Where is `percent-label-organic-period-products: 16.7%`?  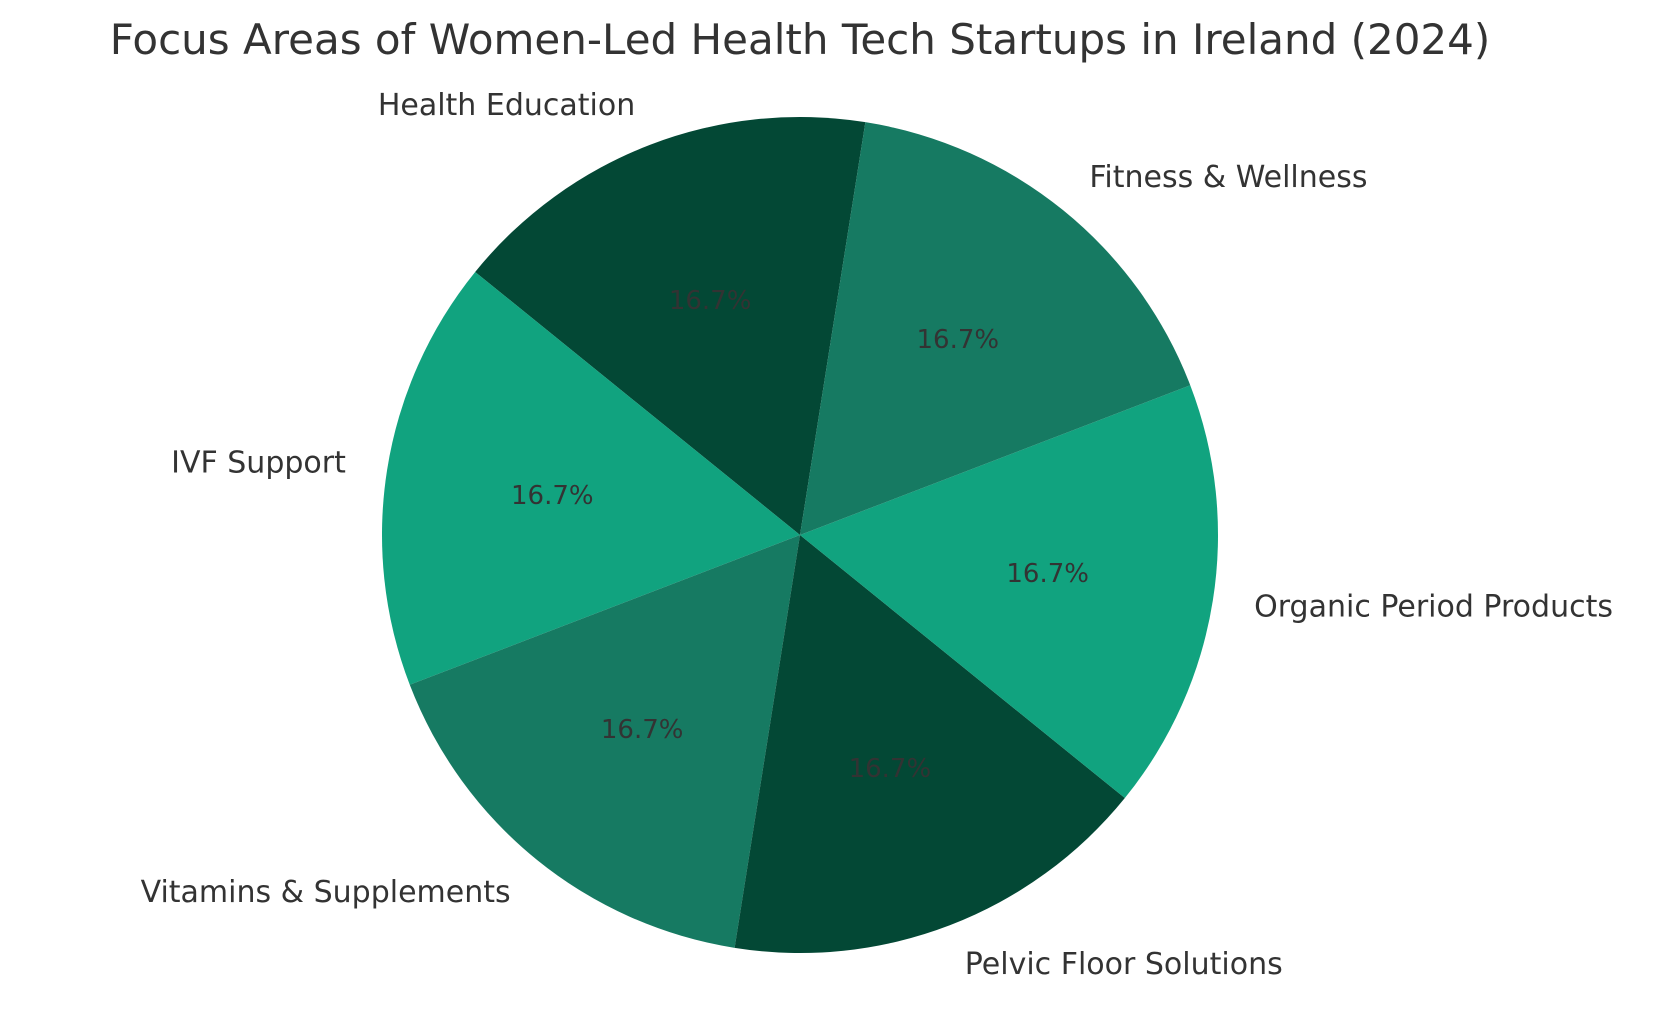
percent-label-organic-period-products: 16.7% is located at coordinates (1047, 574).